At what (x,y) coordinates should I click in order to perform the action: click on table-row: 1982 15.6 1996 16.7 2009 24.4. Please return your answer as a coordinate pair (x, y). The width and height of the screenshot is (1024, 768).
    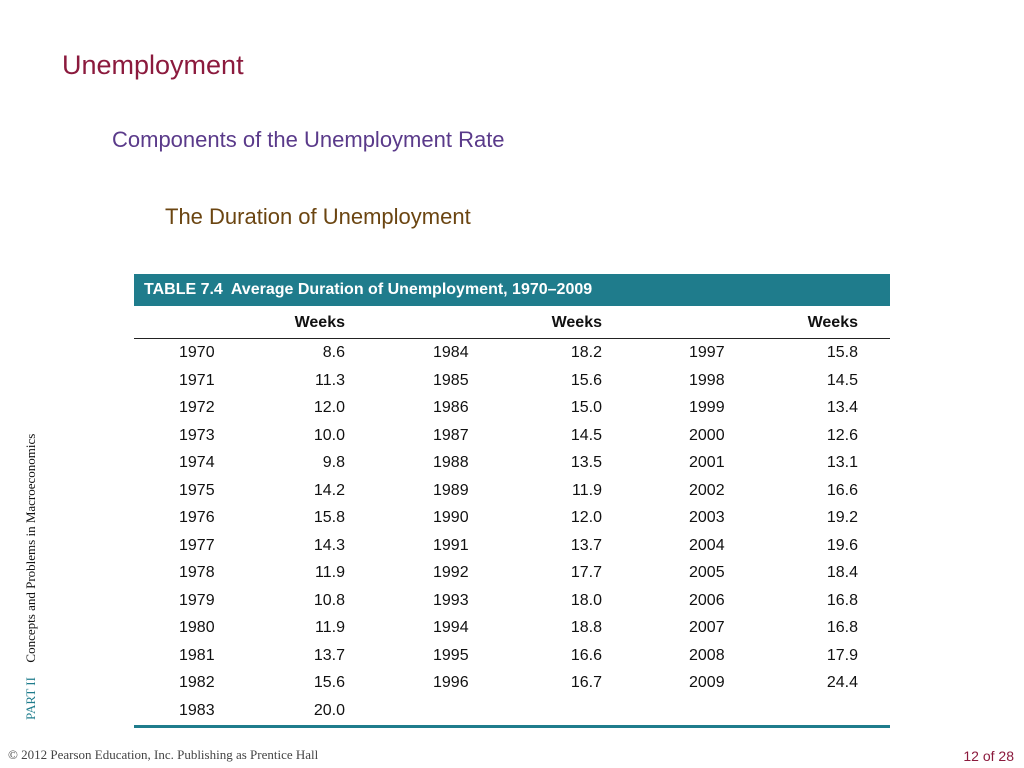
    Looking at the image, I should click on (512, 683).